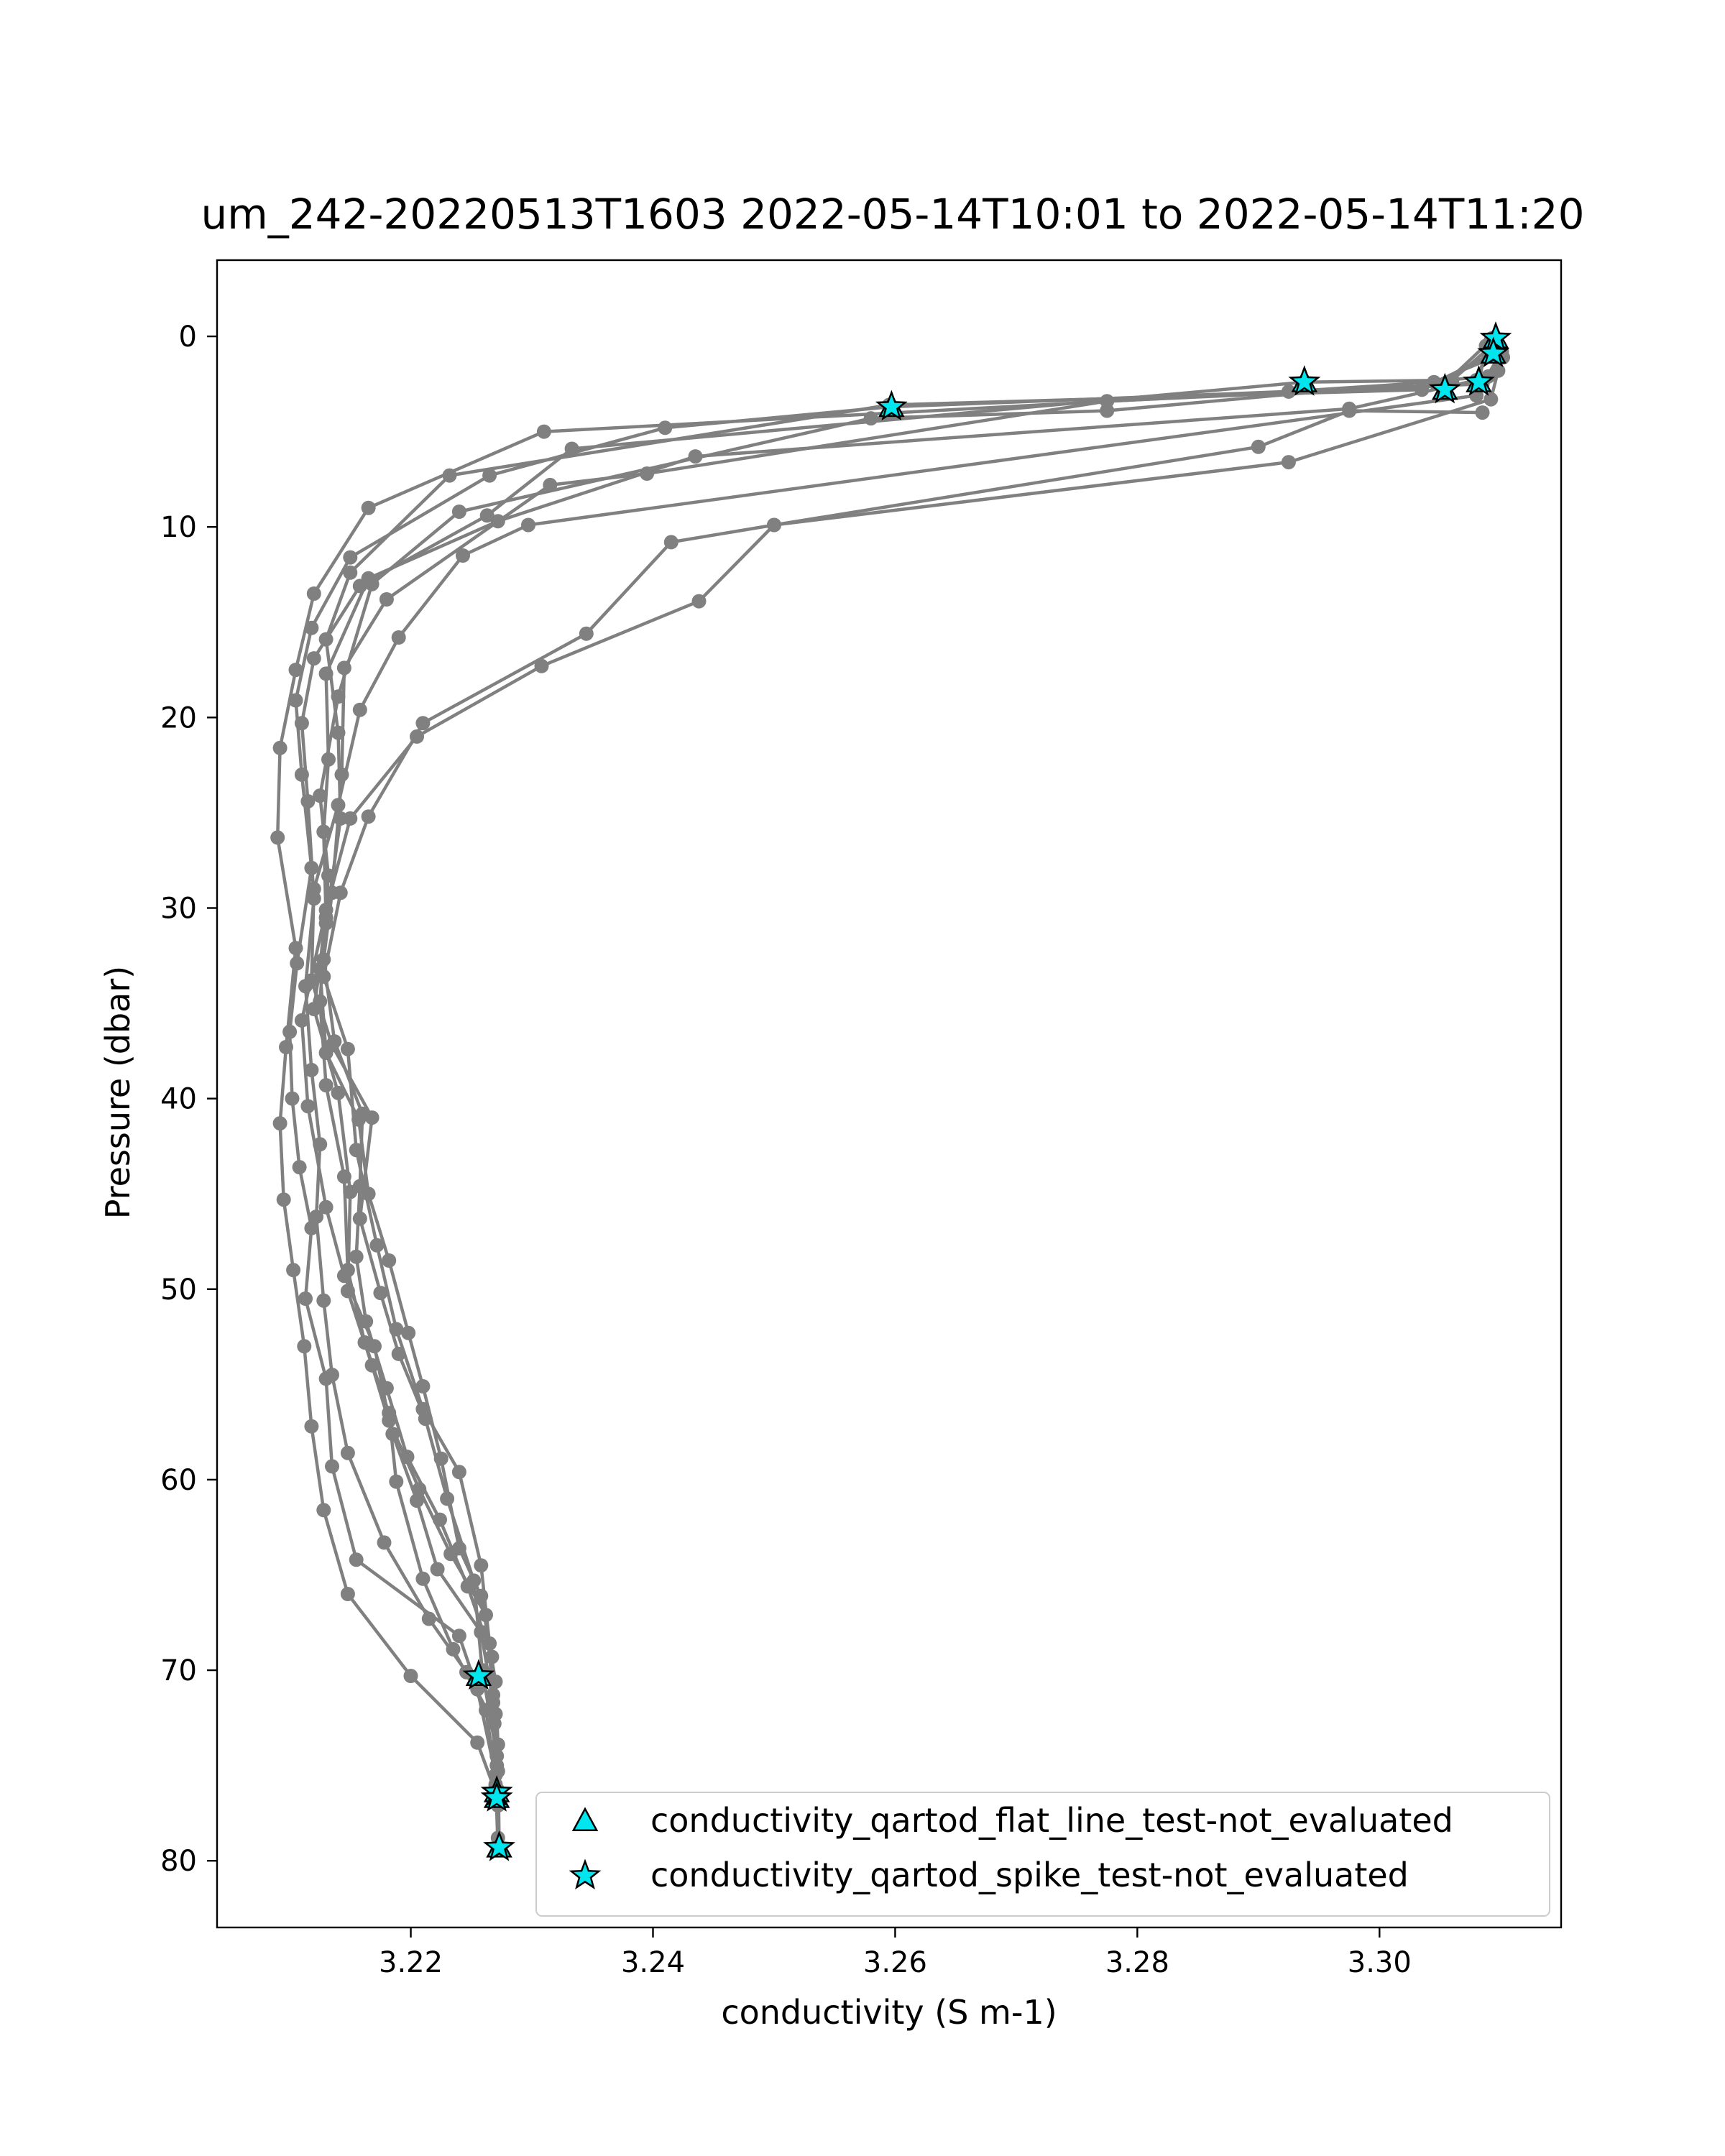 The height and width of the screenshot is (2156, 1725). Describe the element at coordinates (178, 908) in the screenshot. I see `y-tick-label: 30` at that location.